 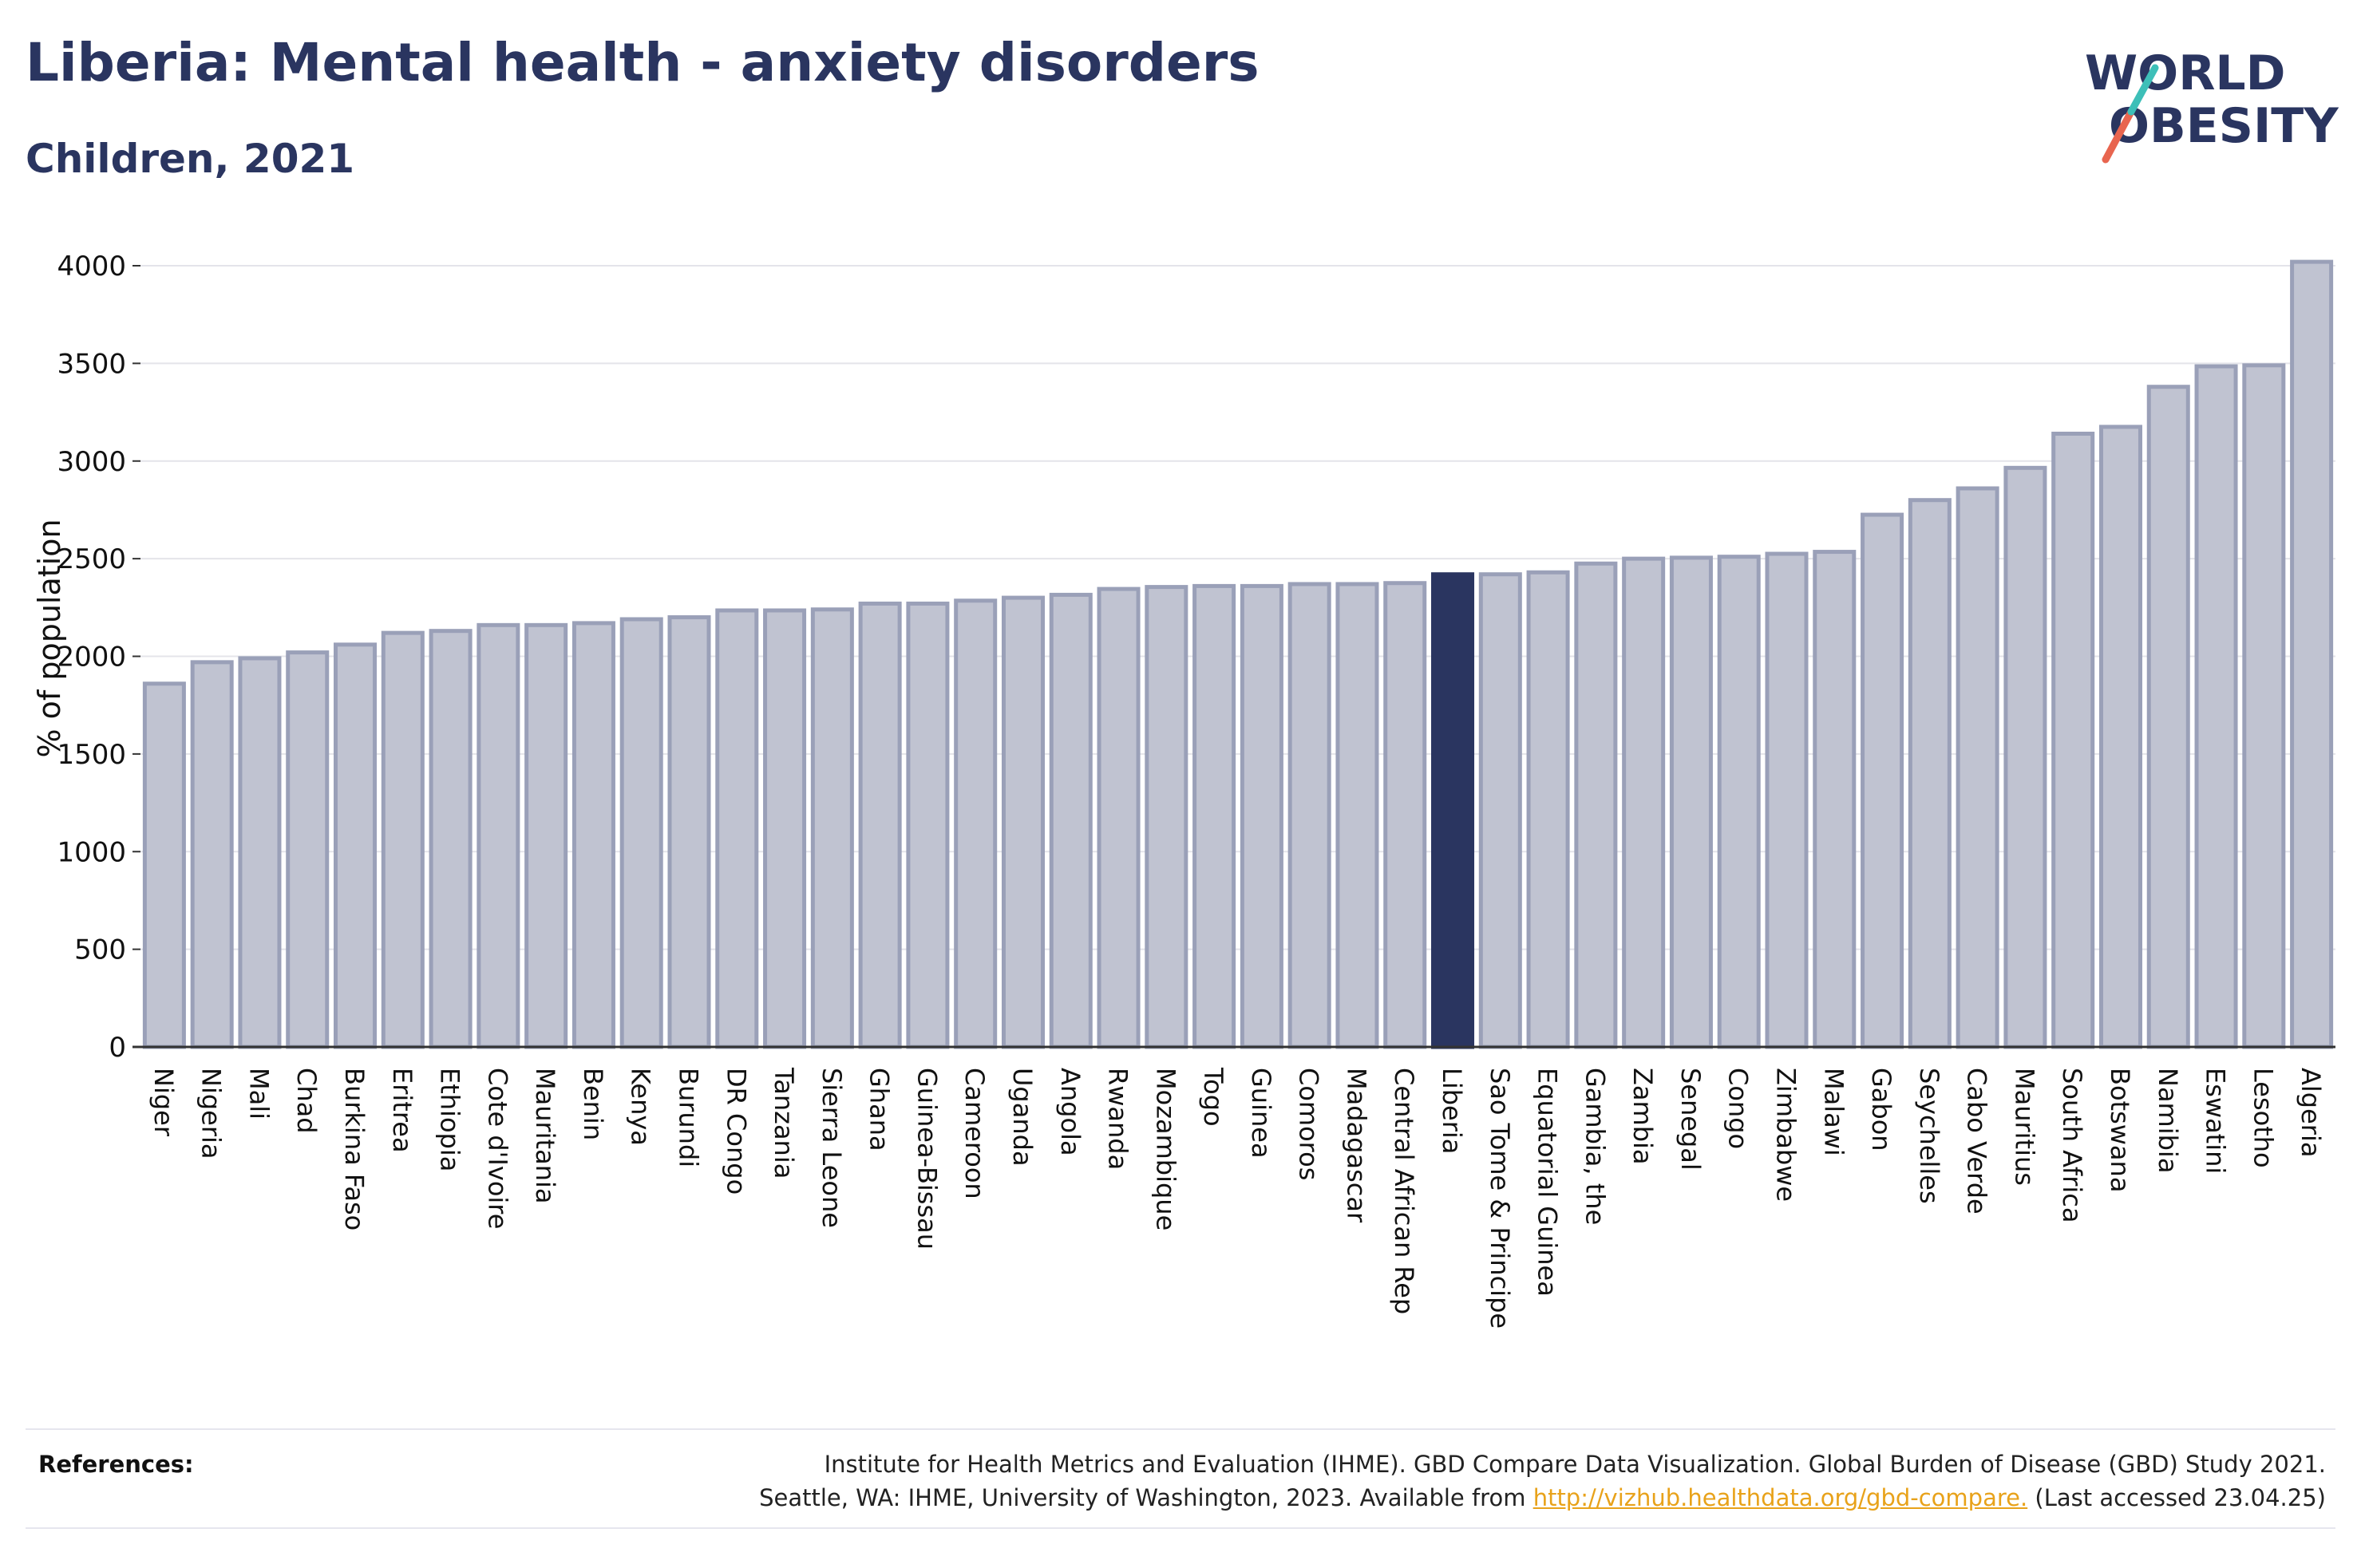 I want to click on bar-congo, so click(x=1739, y=802).